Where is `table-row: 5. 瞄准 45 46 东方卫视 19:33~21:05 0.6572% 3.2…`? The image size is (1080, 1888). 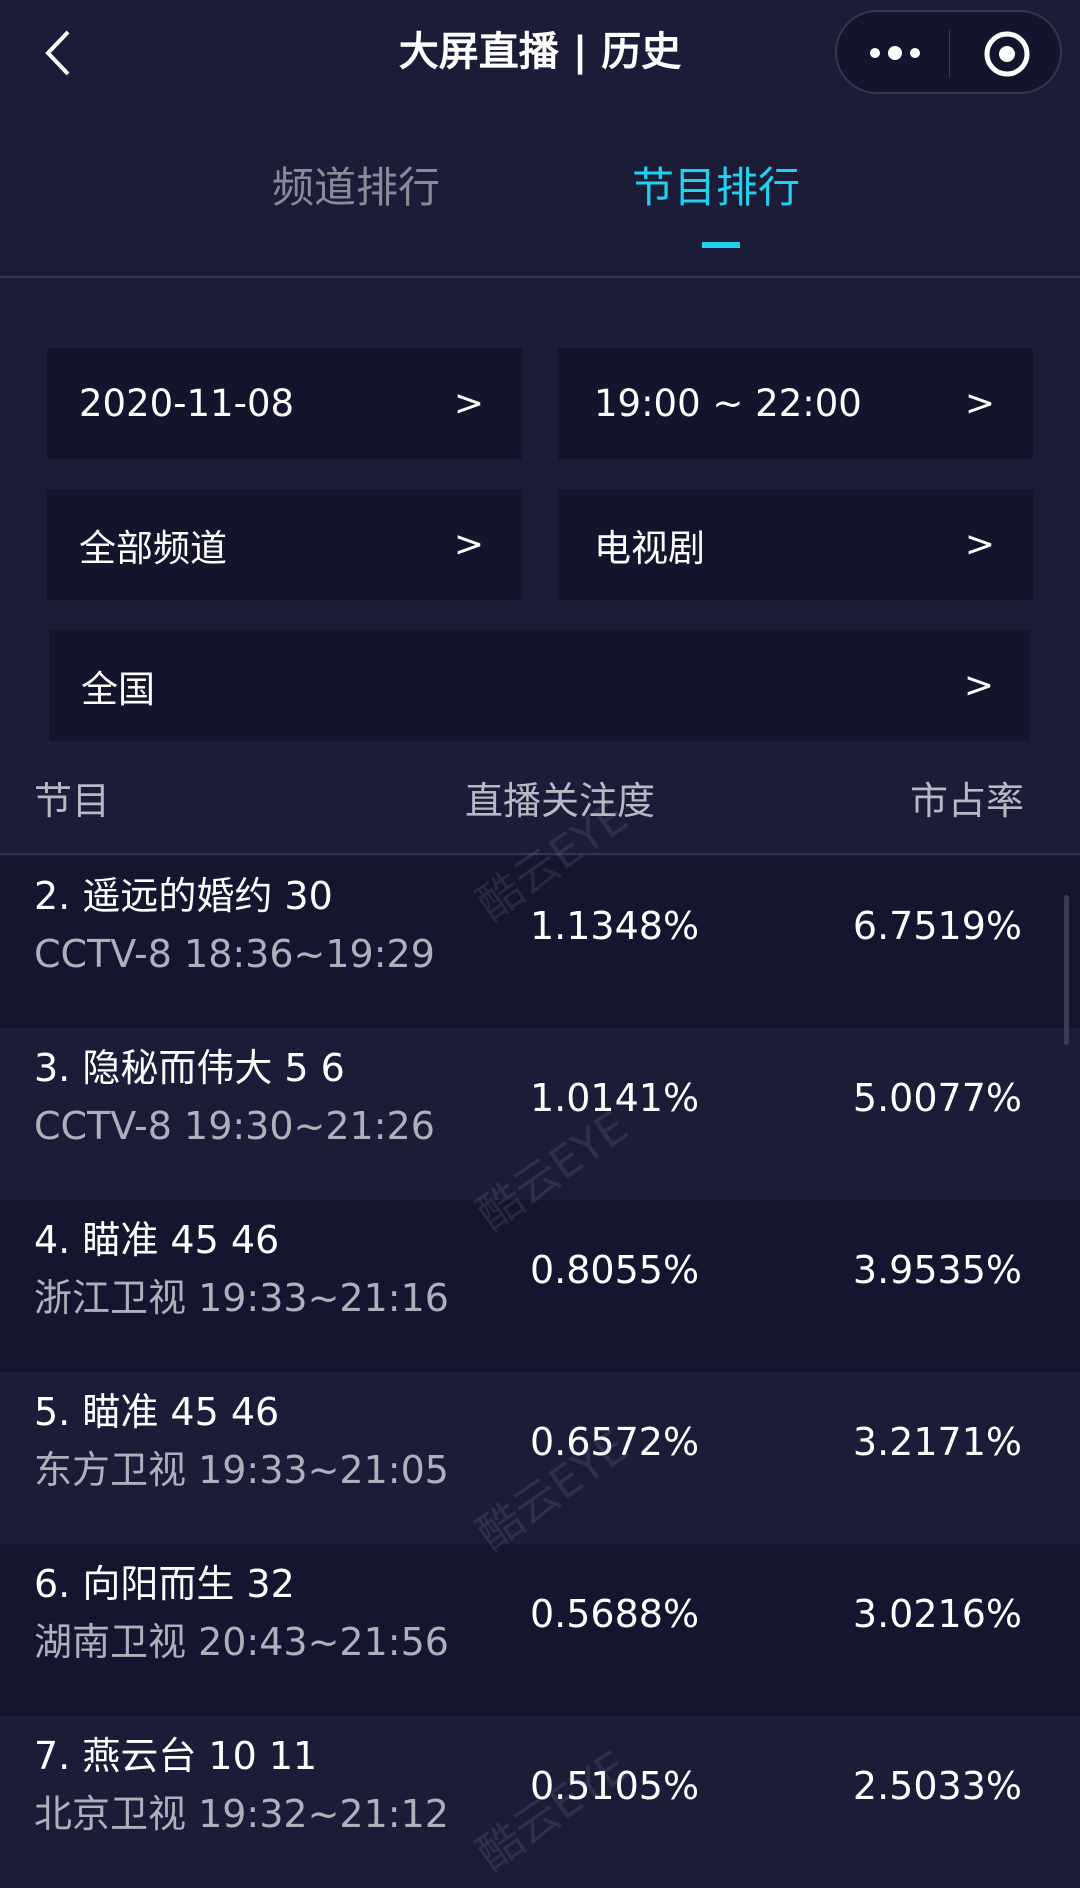
table-row: 5. 瞄准 45 46 东方卫视 19:33~21:05 0.6572% 3.2… is located at coordinates (540, 1458).